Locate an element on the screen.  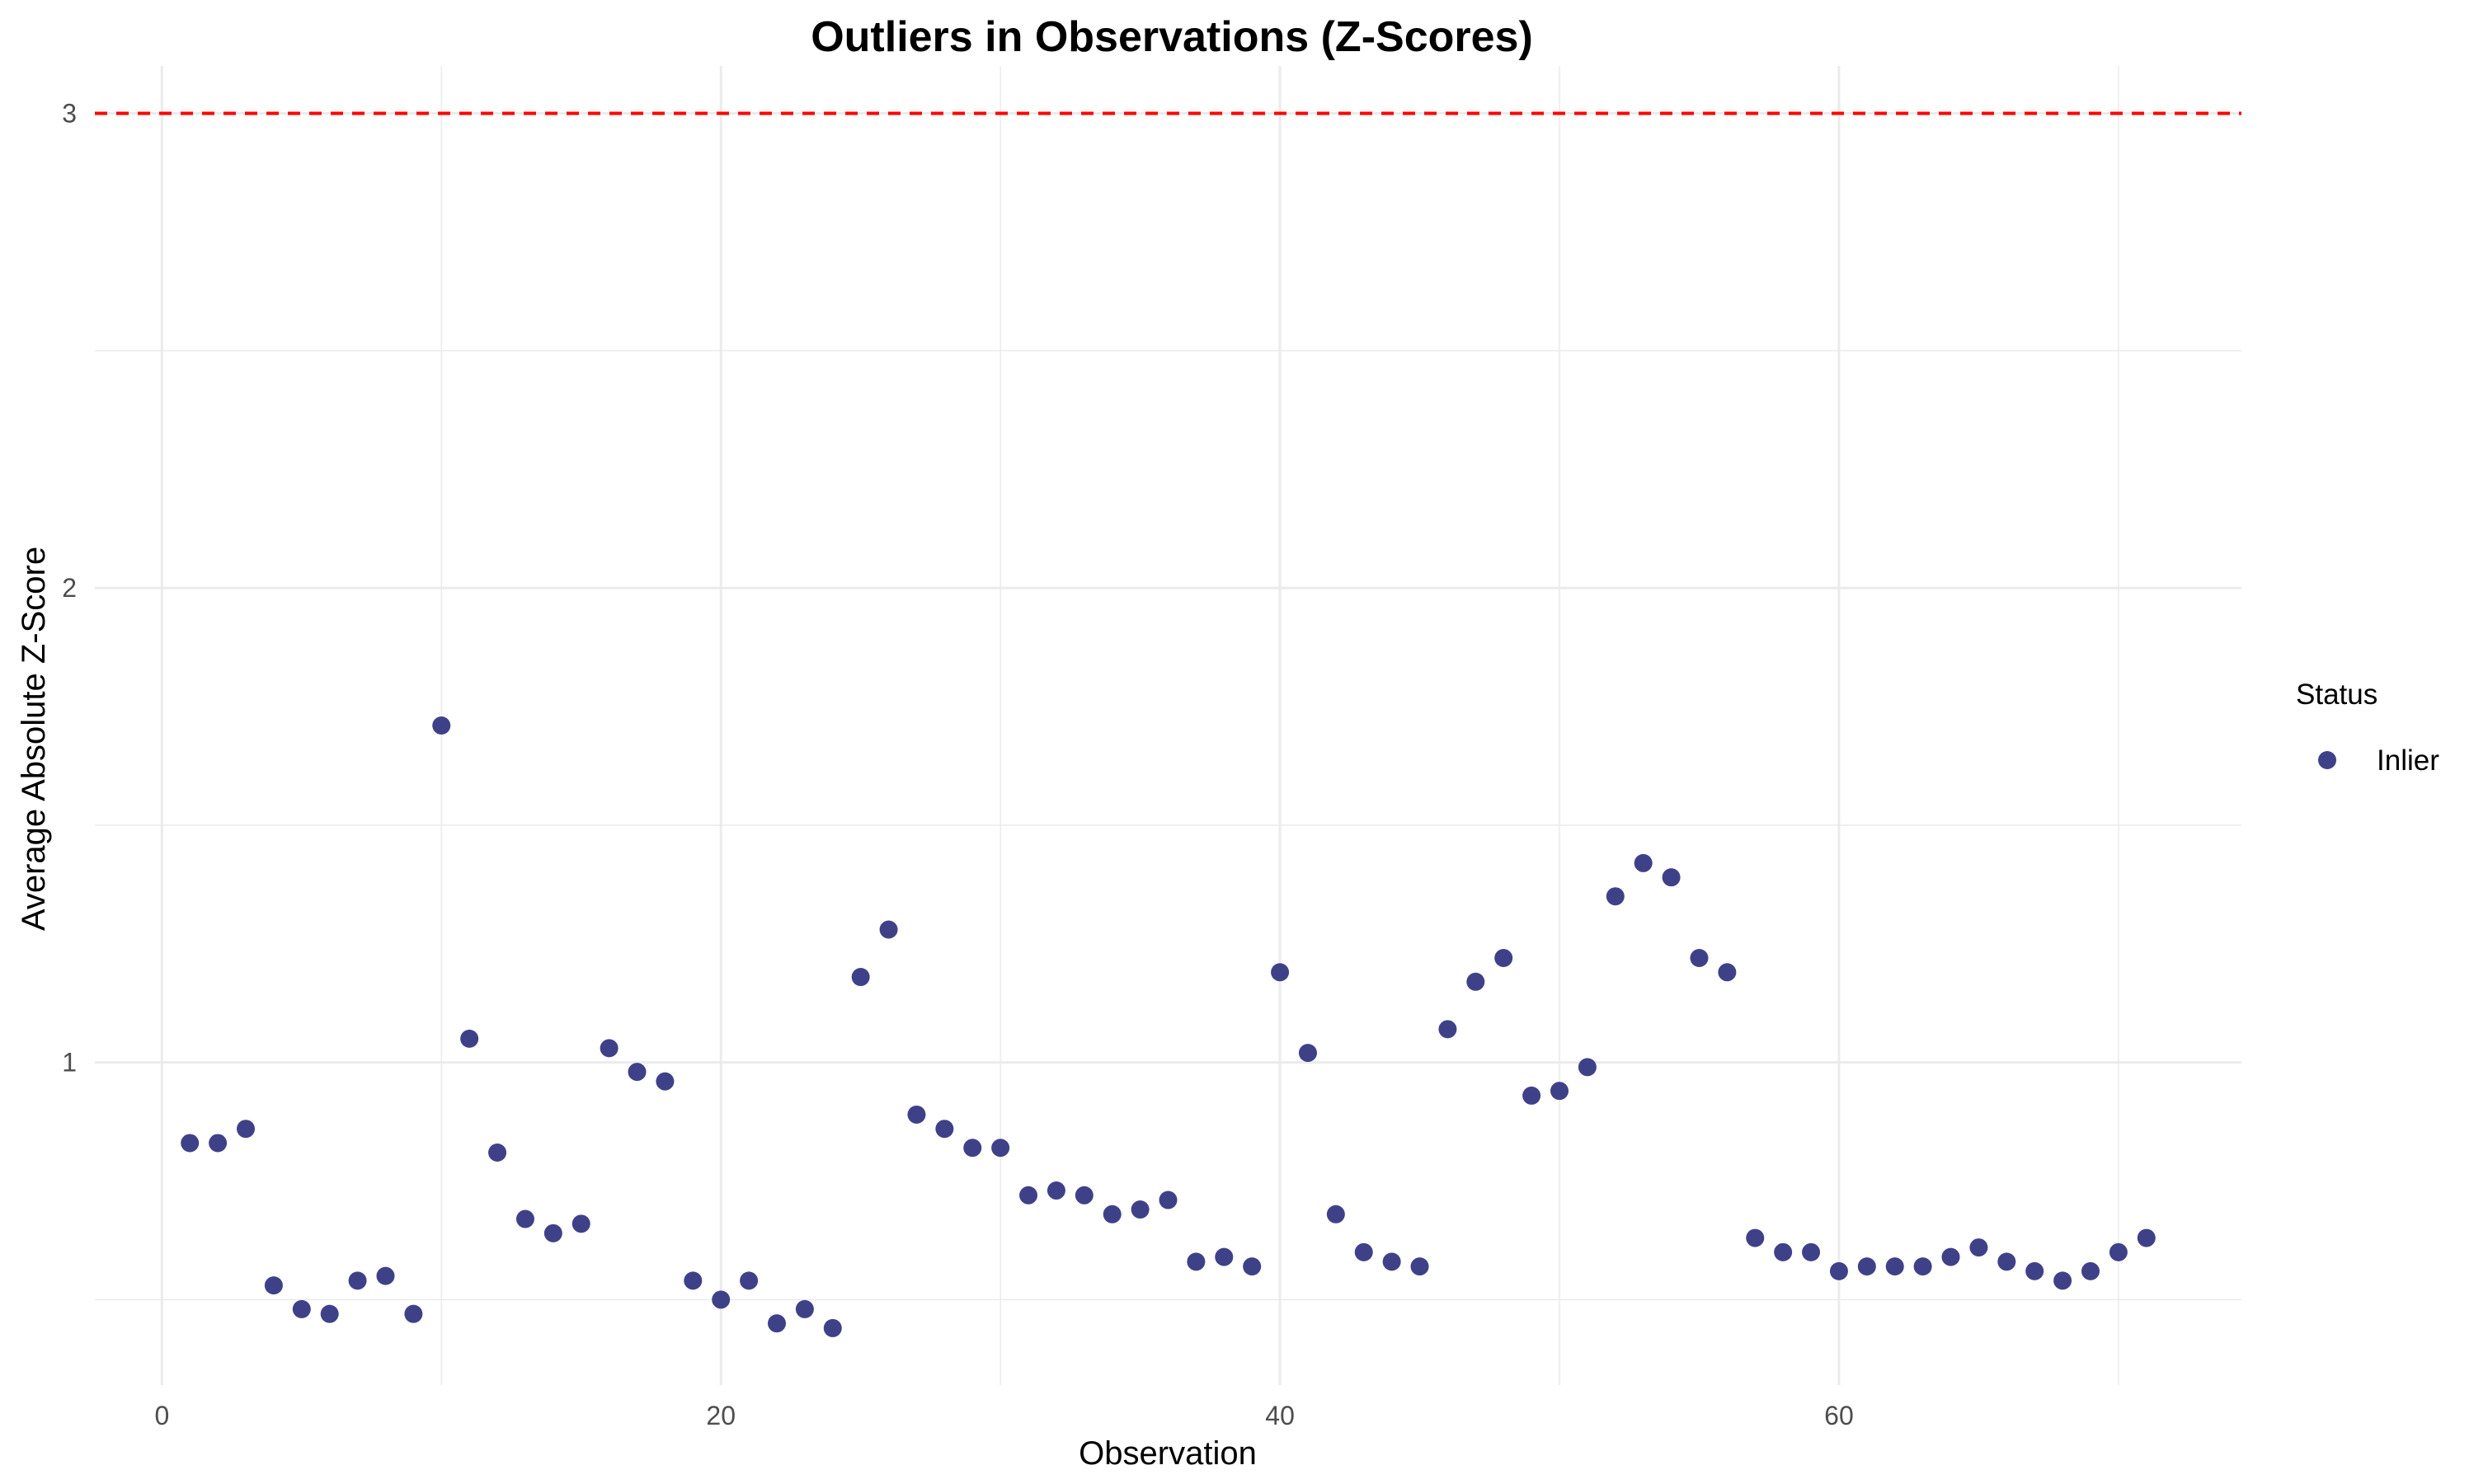
x-axis-ticks: 0 20 40 60 is located at coordinates (1003, 1415).